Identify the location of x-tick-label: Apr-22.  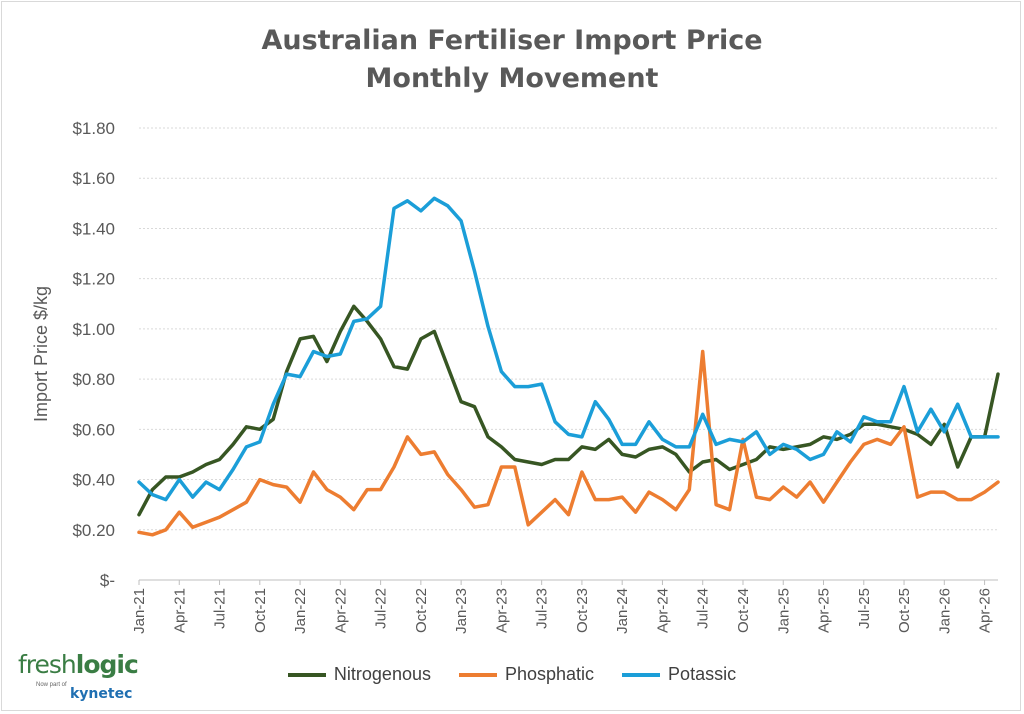
(340, 610).